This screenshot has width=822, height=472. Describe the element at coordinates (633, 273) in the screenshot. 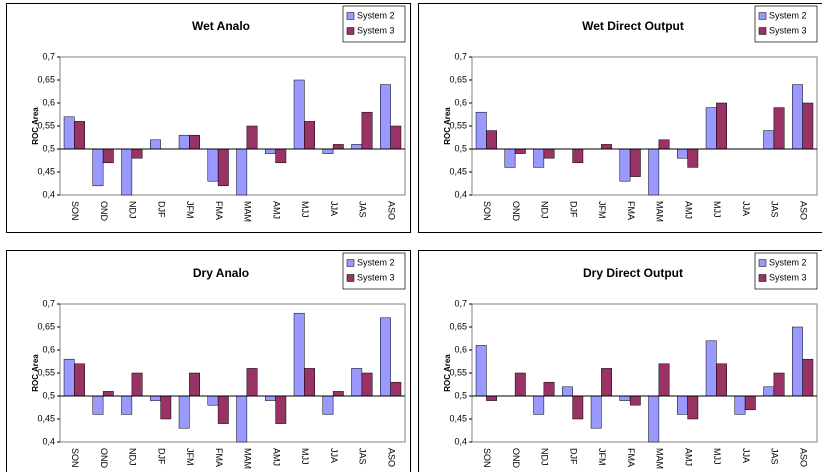

I see `chart-title: Dry Direct Output` at that location.